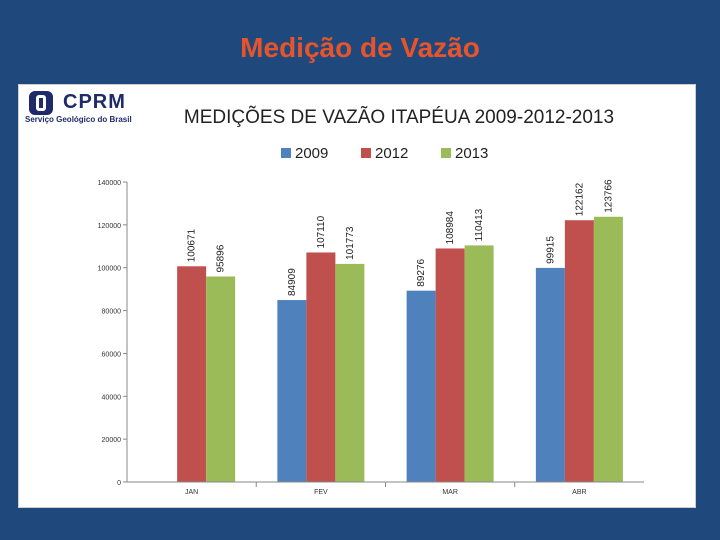 Image resolution: width=720 pixels, height=540 pixels. I want to click on data-label: 123766, so click(608, 196).